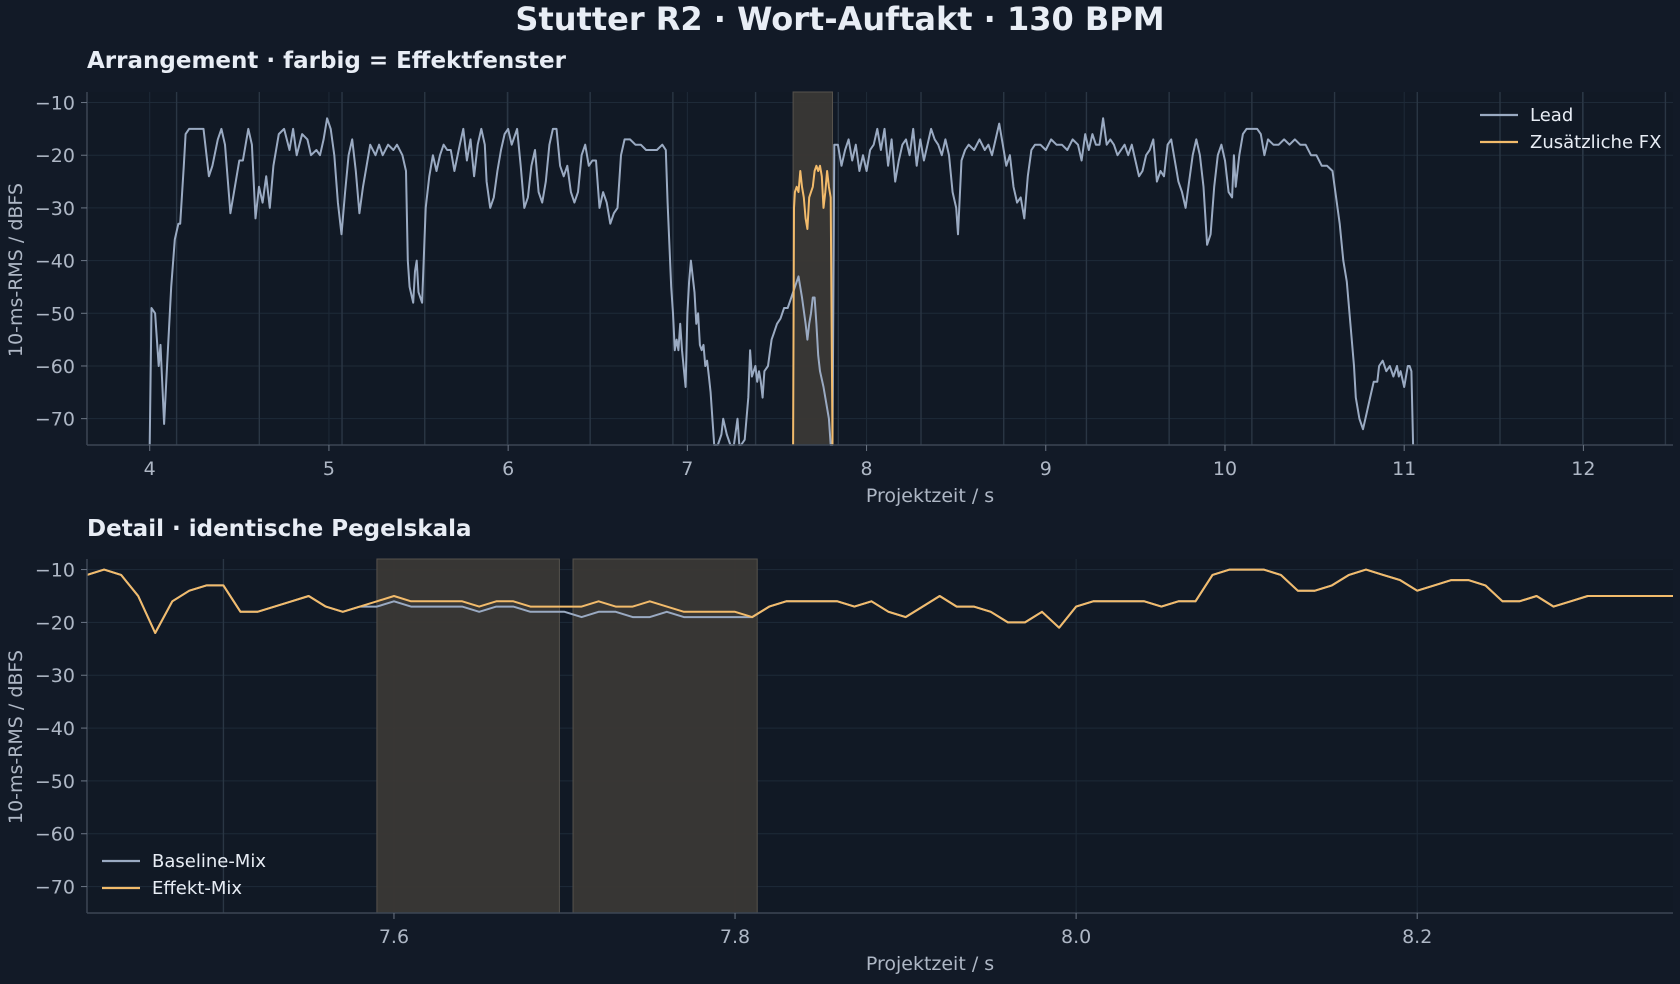 This screenshot has width=1680, height=984. What do you see at coordinates (1570, 129) in the screenshot?
I see `arrangement-legend: Lead Zusätzliche FX` at bounding box center [1570, 129].